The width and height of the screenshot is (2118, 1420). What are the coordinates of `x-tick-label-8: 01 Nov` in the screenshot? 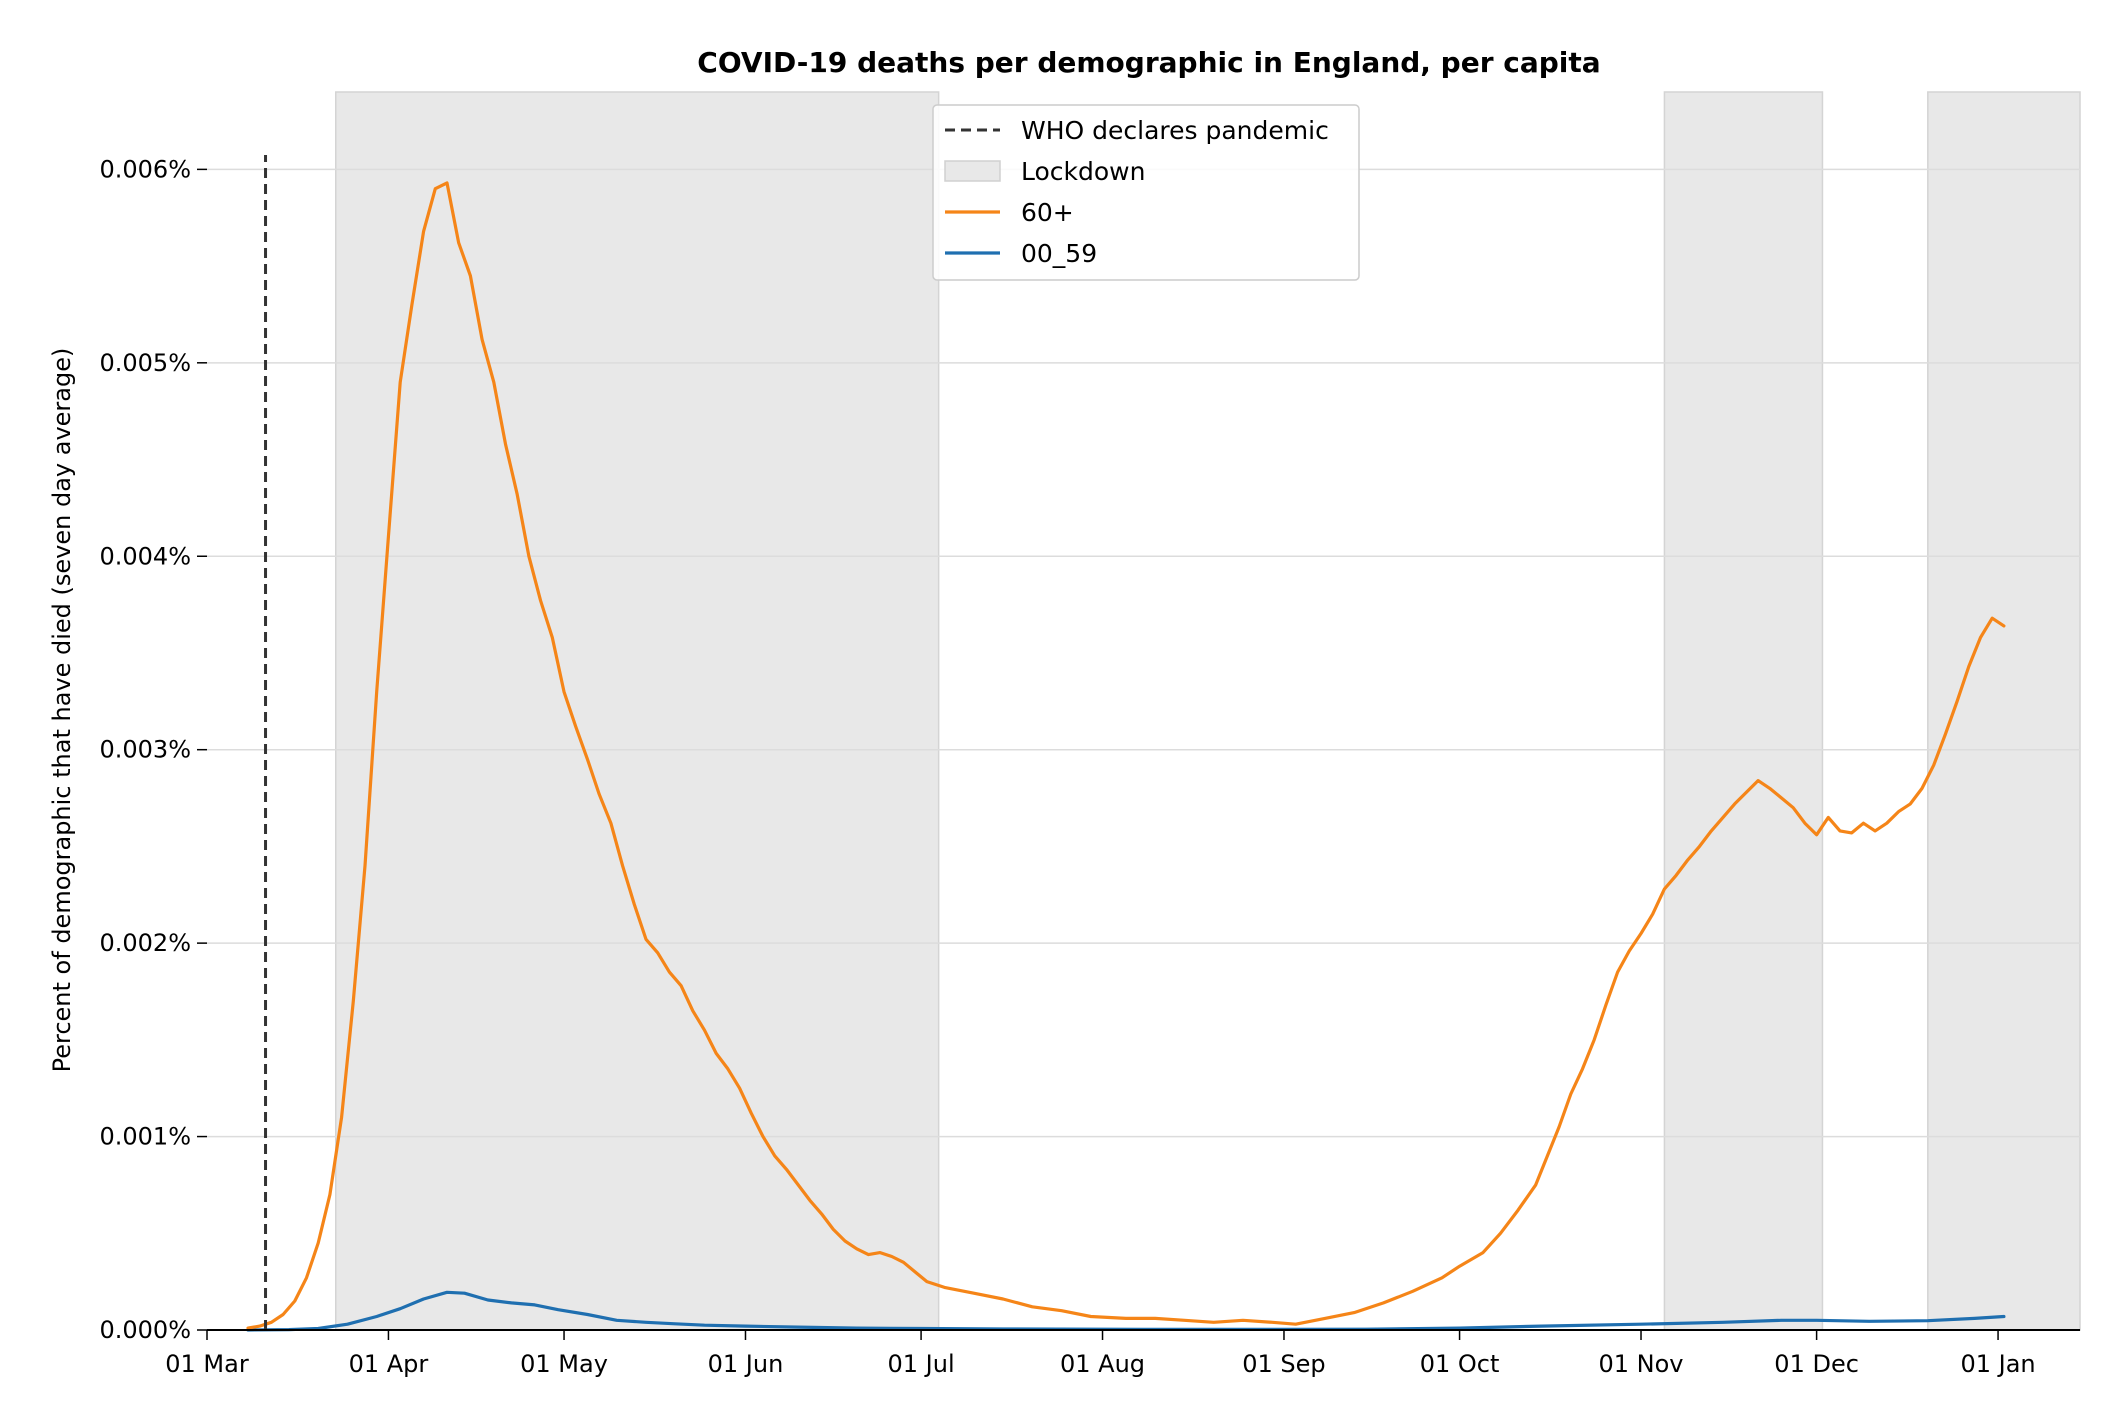 It's located at (1641, 1364).